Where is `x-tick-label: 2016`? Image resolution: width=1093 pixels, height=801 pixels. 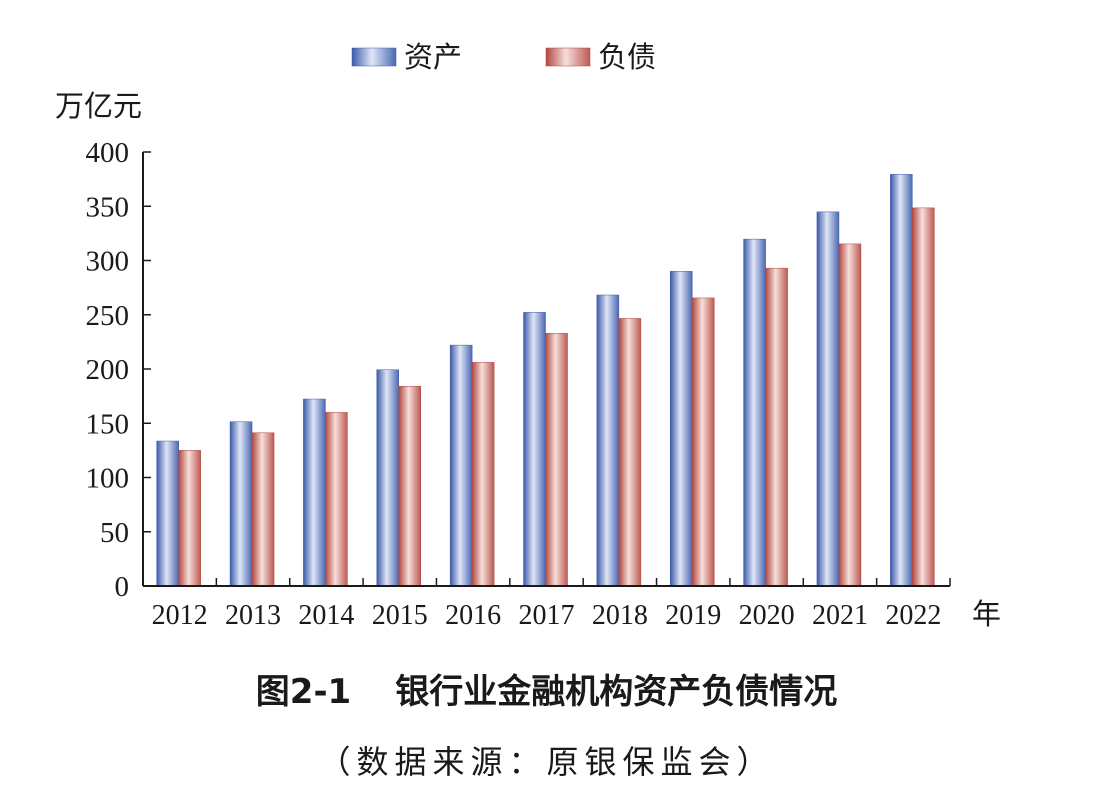 x-tick-label: 2016 is located at coordinates (473, 615).